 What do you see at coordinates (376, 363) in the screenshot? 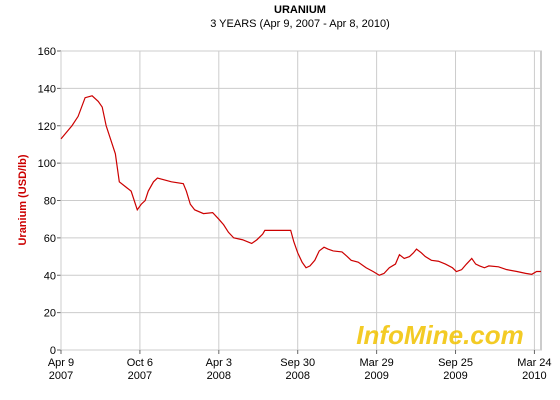
I see `x-tick-label: Mar 29` at bounding box center [376, 363].